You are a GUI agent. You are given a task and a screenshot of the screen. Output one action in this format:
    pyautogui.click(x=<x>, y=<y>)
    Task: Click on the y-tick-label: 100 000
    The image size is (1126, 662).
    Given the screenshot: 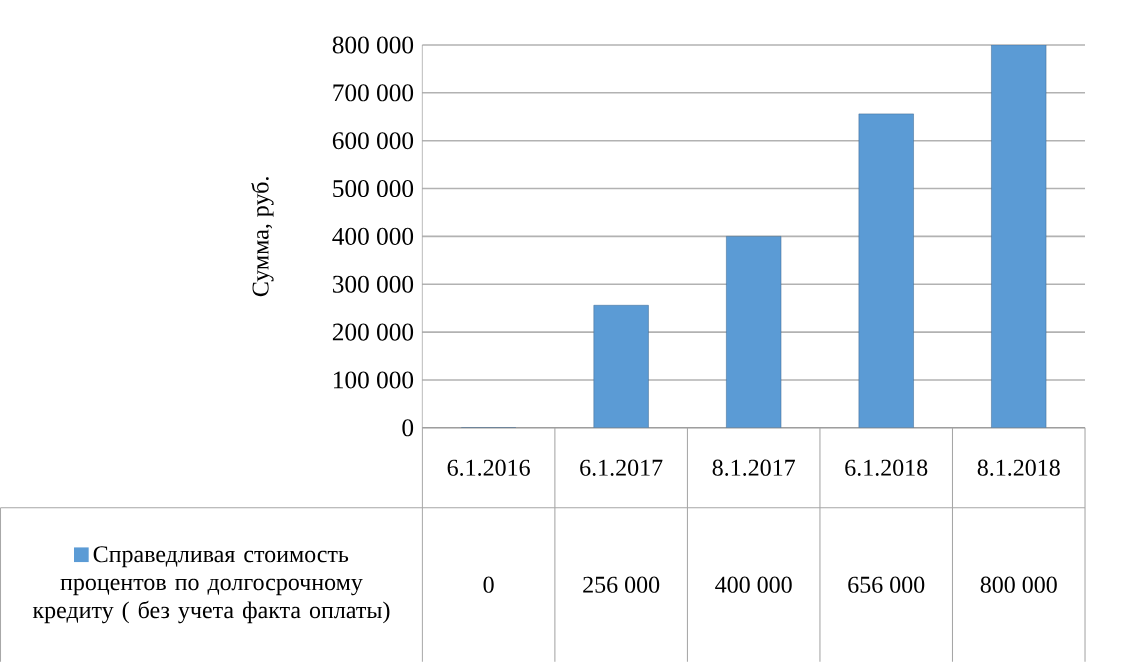 What is the action you would take?
    pyautogui.click(x=374, y=380)
    